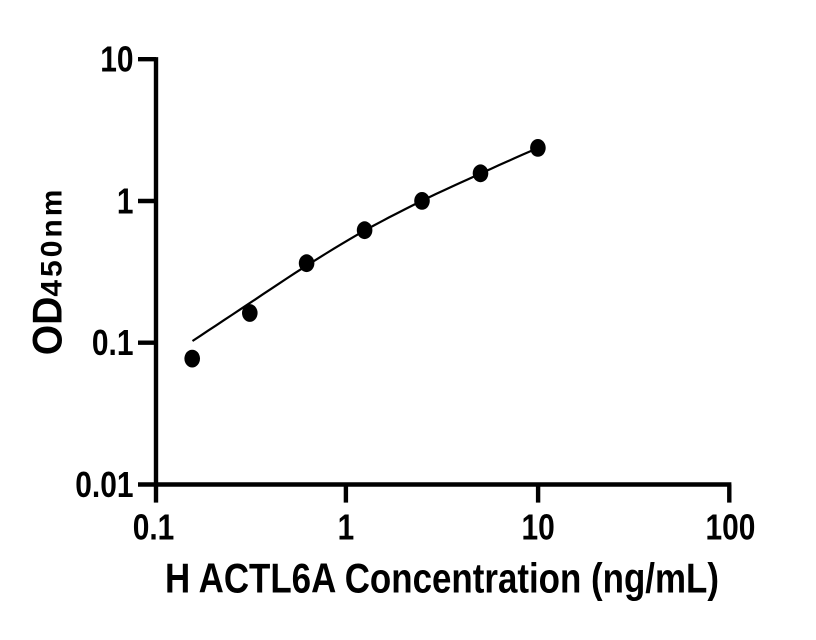 The image size is (816, 640). What do you see at coordinates (731, 527) in the screenshot?
I see `svg-text: 100` at bounding box center [731, 527].